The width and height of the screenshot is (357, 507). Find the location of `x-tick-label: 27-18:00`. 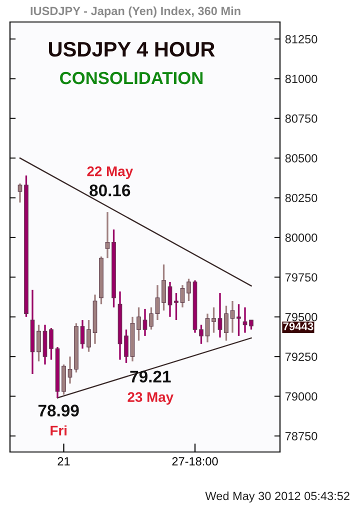

x-tick-label: 27-18:00 is located at coordinates (195, 461).